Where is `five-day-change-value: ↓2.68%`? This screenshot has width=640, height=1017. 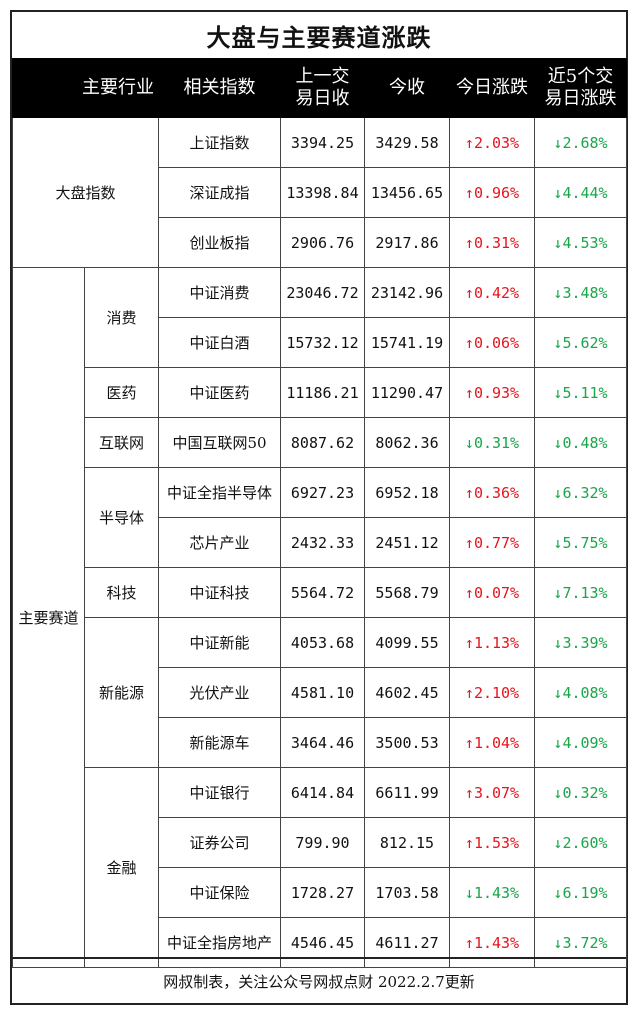 five-day-change-value: ↓2.68% is located at coordinates (580, 142).